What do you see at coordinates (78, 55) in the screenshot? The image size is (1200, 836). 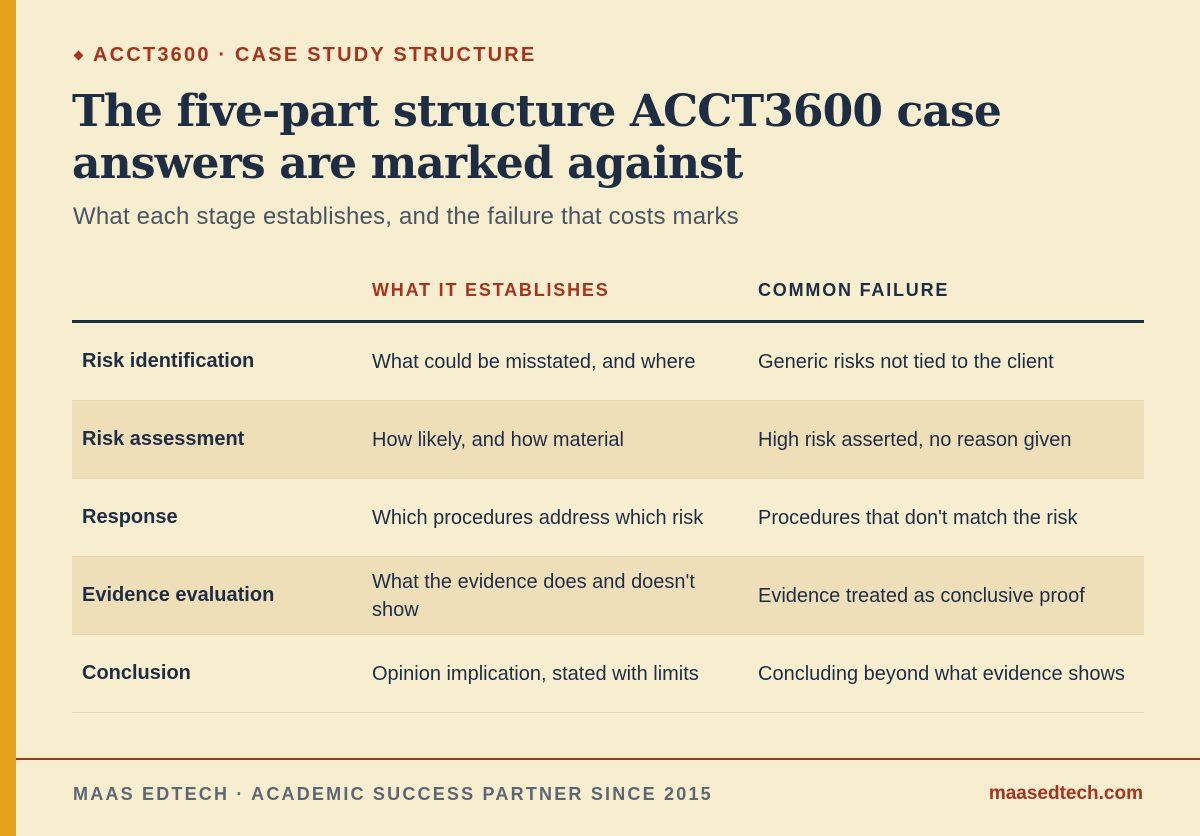 I see `diamond-icon` at bounding box center [78, 55].